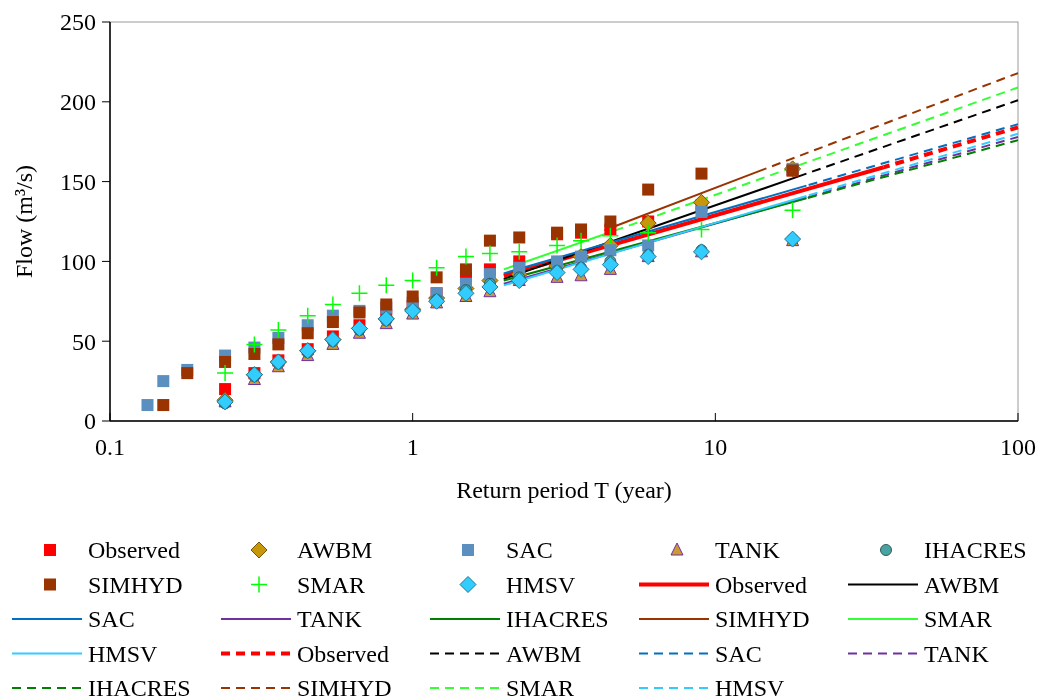 Image resolution: width=1062 pixels, height=700 pixels. Describe the element at coordinates (412, 447) in the screenshot. I see `x-tick-label: 1` at that location.